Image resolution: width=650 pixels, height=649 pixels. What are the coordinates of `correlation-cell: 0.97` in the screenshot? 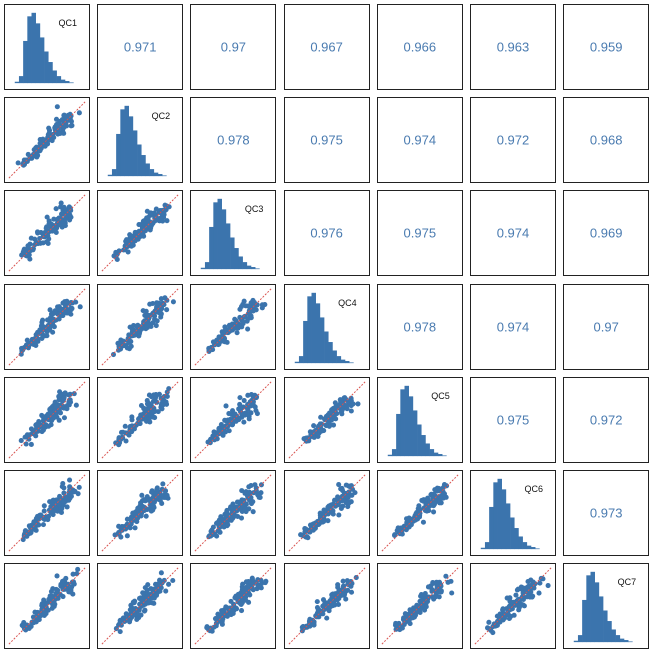 It's located at (606, 326).